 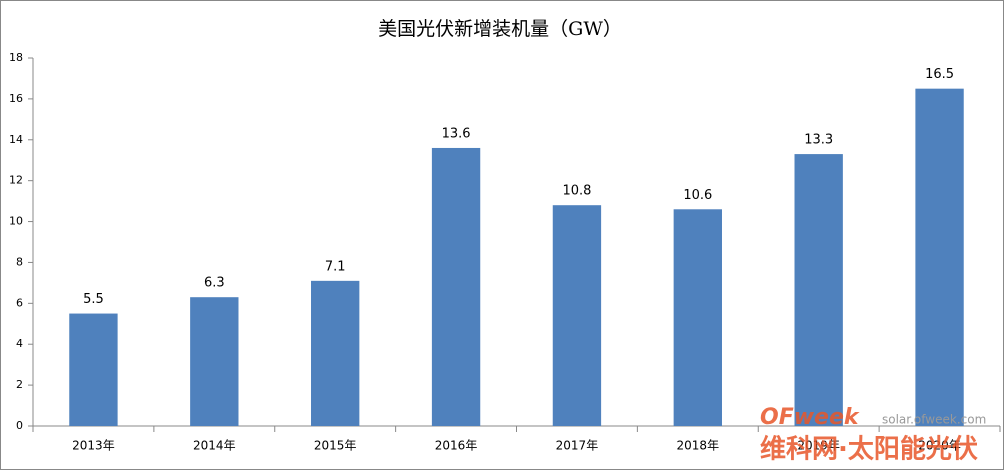 I want to click on data-label: 10.6, so click(x=697, y=195).